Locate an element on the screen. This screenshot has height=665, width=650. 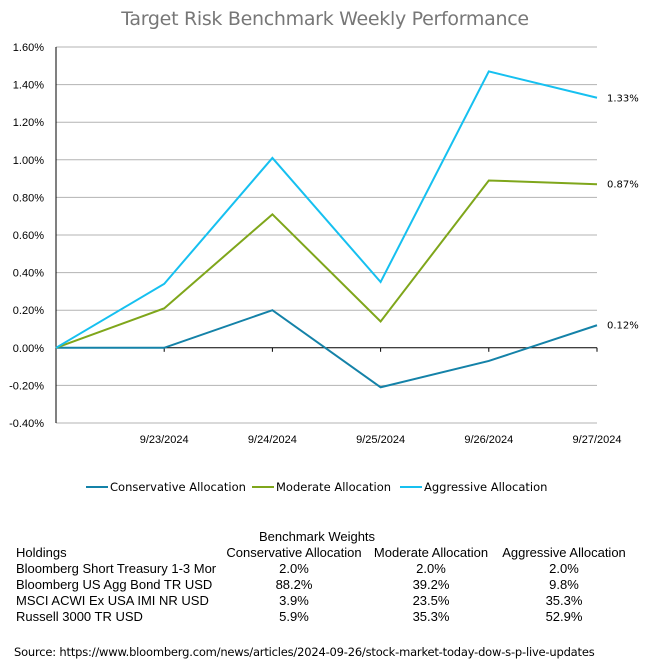
legend-item-conservative: Conservative Allocation is located at coordinates (166, 487).